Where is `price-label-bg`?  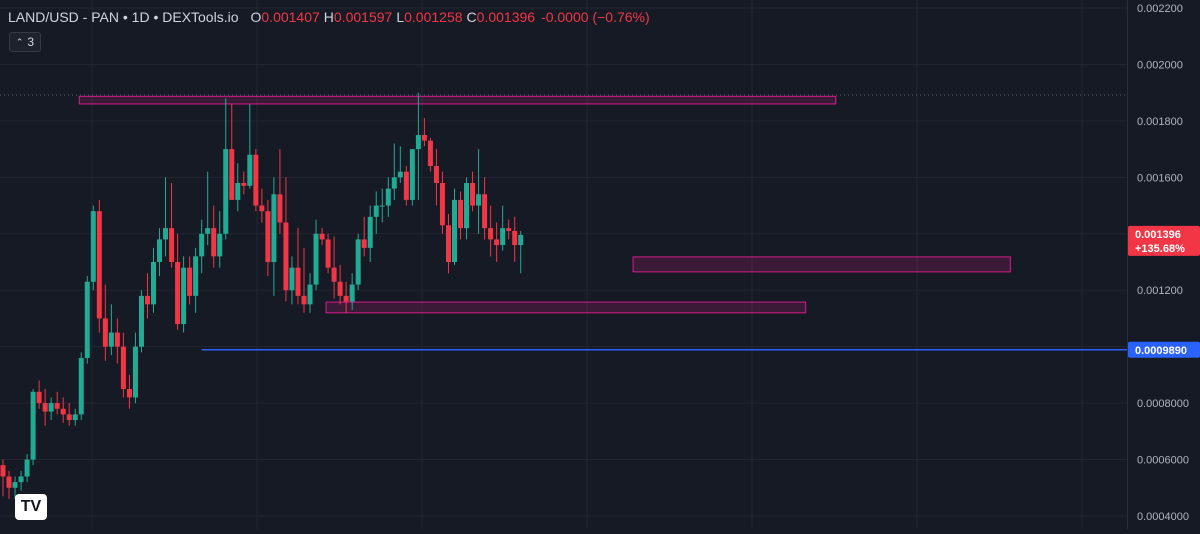 price-label-bg is located at coordinates (1164, 240).